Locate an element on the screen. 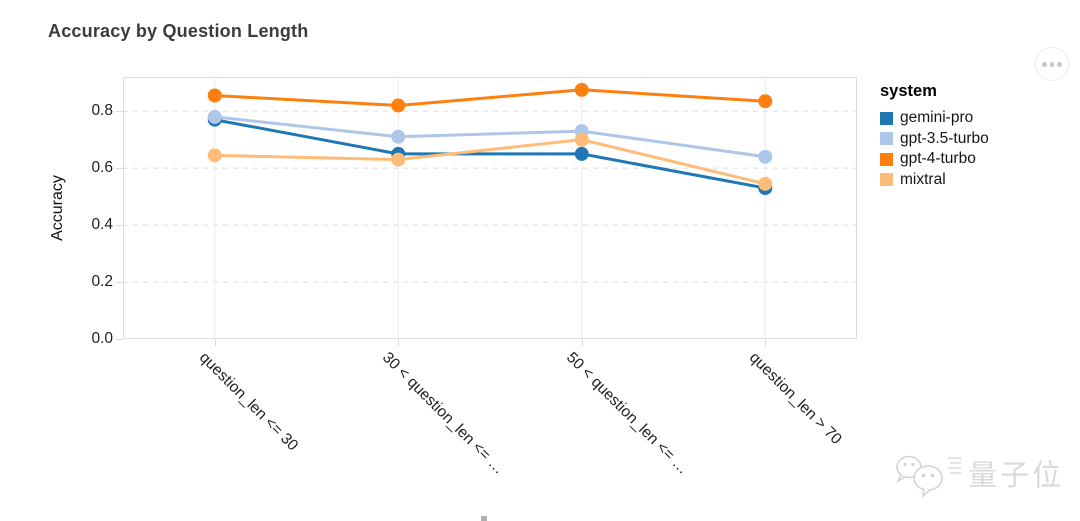  y-tick-label: 0.4 is located at coordinates (102, 225).